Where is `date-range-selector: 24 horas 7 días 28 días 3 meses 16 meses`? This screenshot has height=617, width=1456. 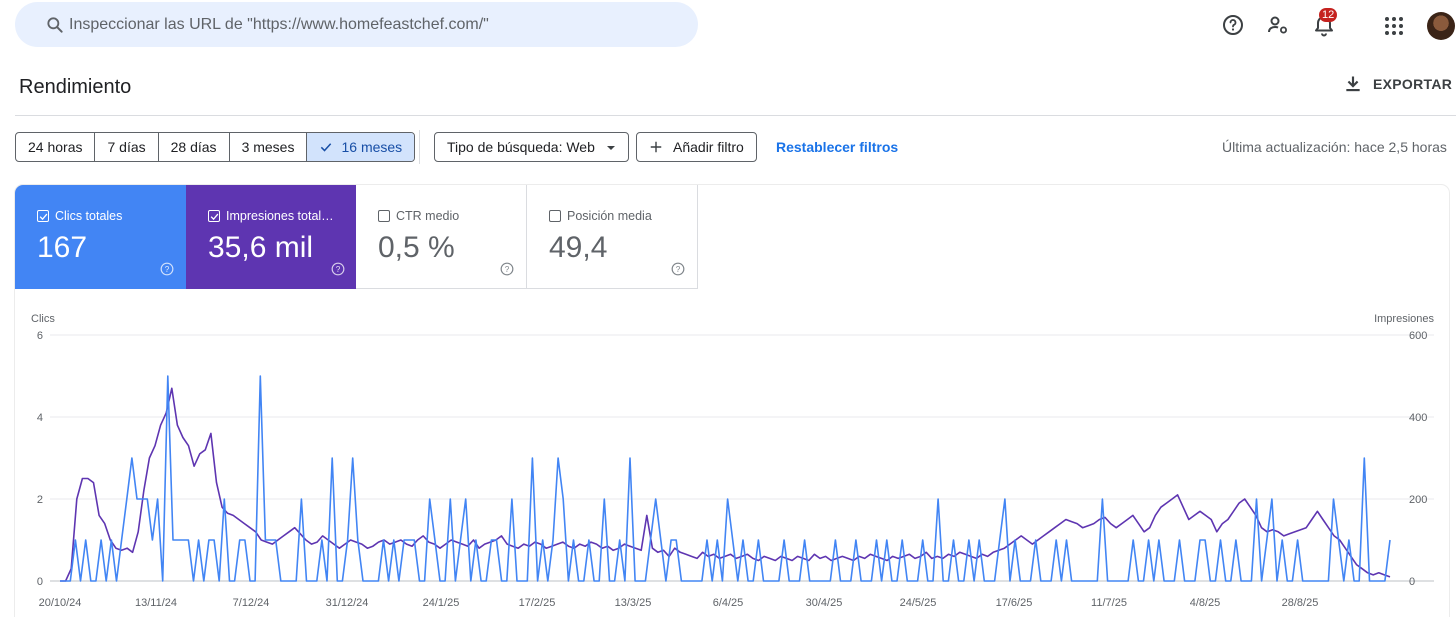 date-range-selector: 24 horas 7 días 28 días 3 meses 16 meses is located at coordinates (215, 147).